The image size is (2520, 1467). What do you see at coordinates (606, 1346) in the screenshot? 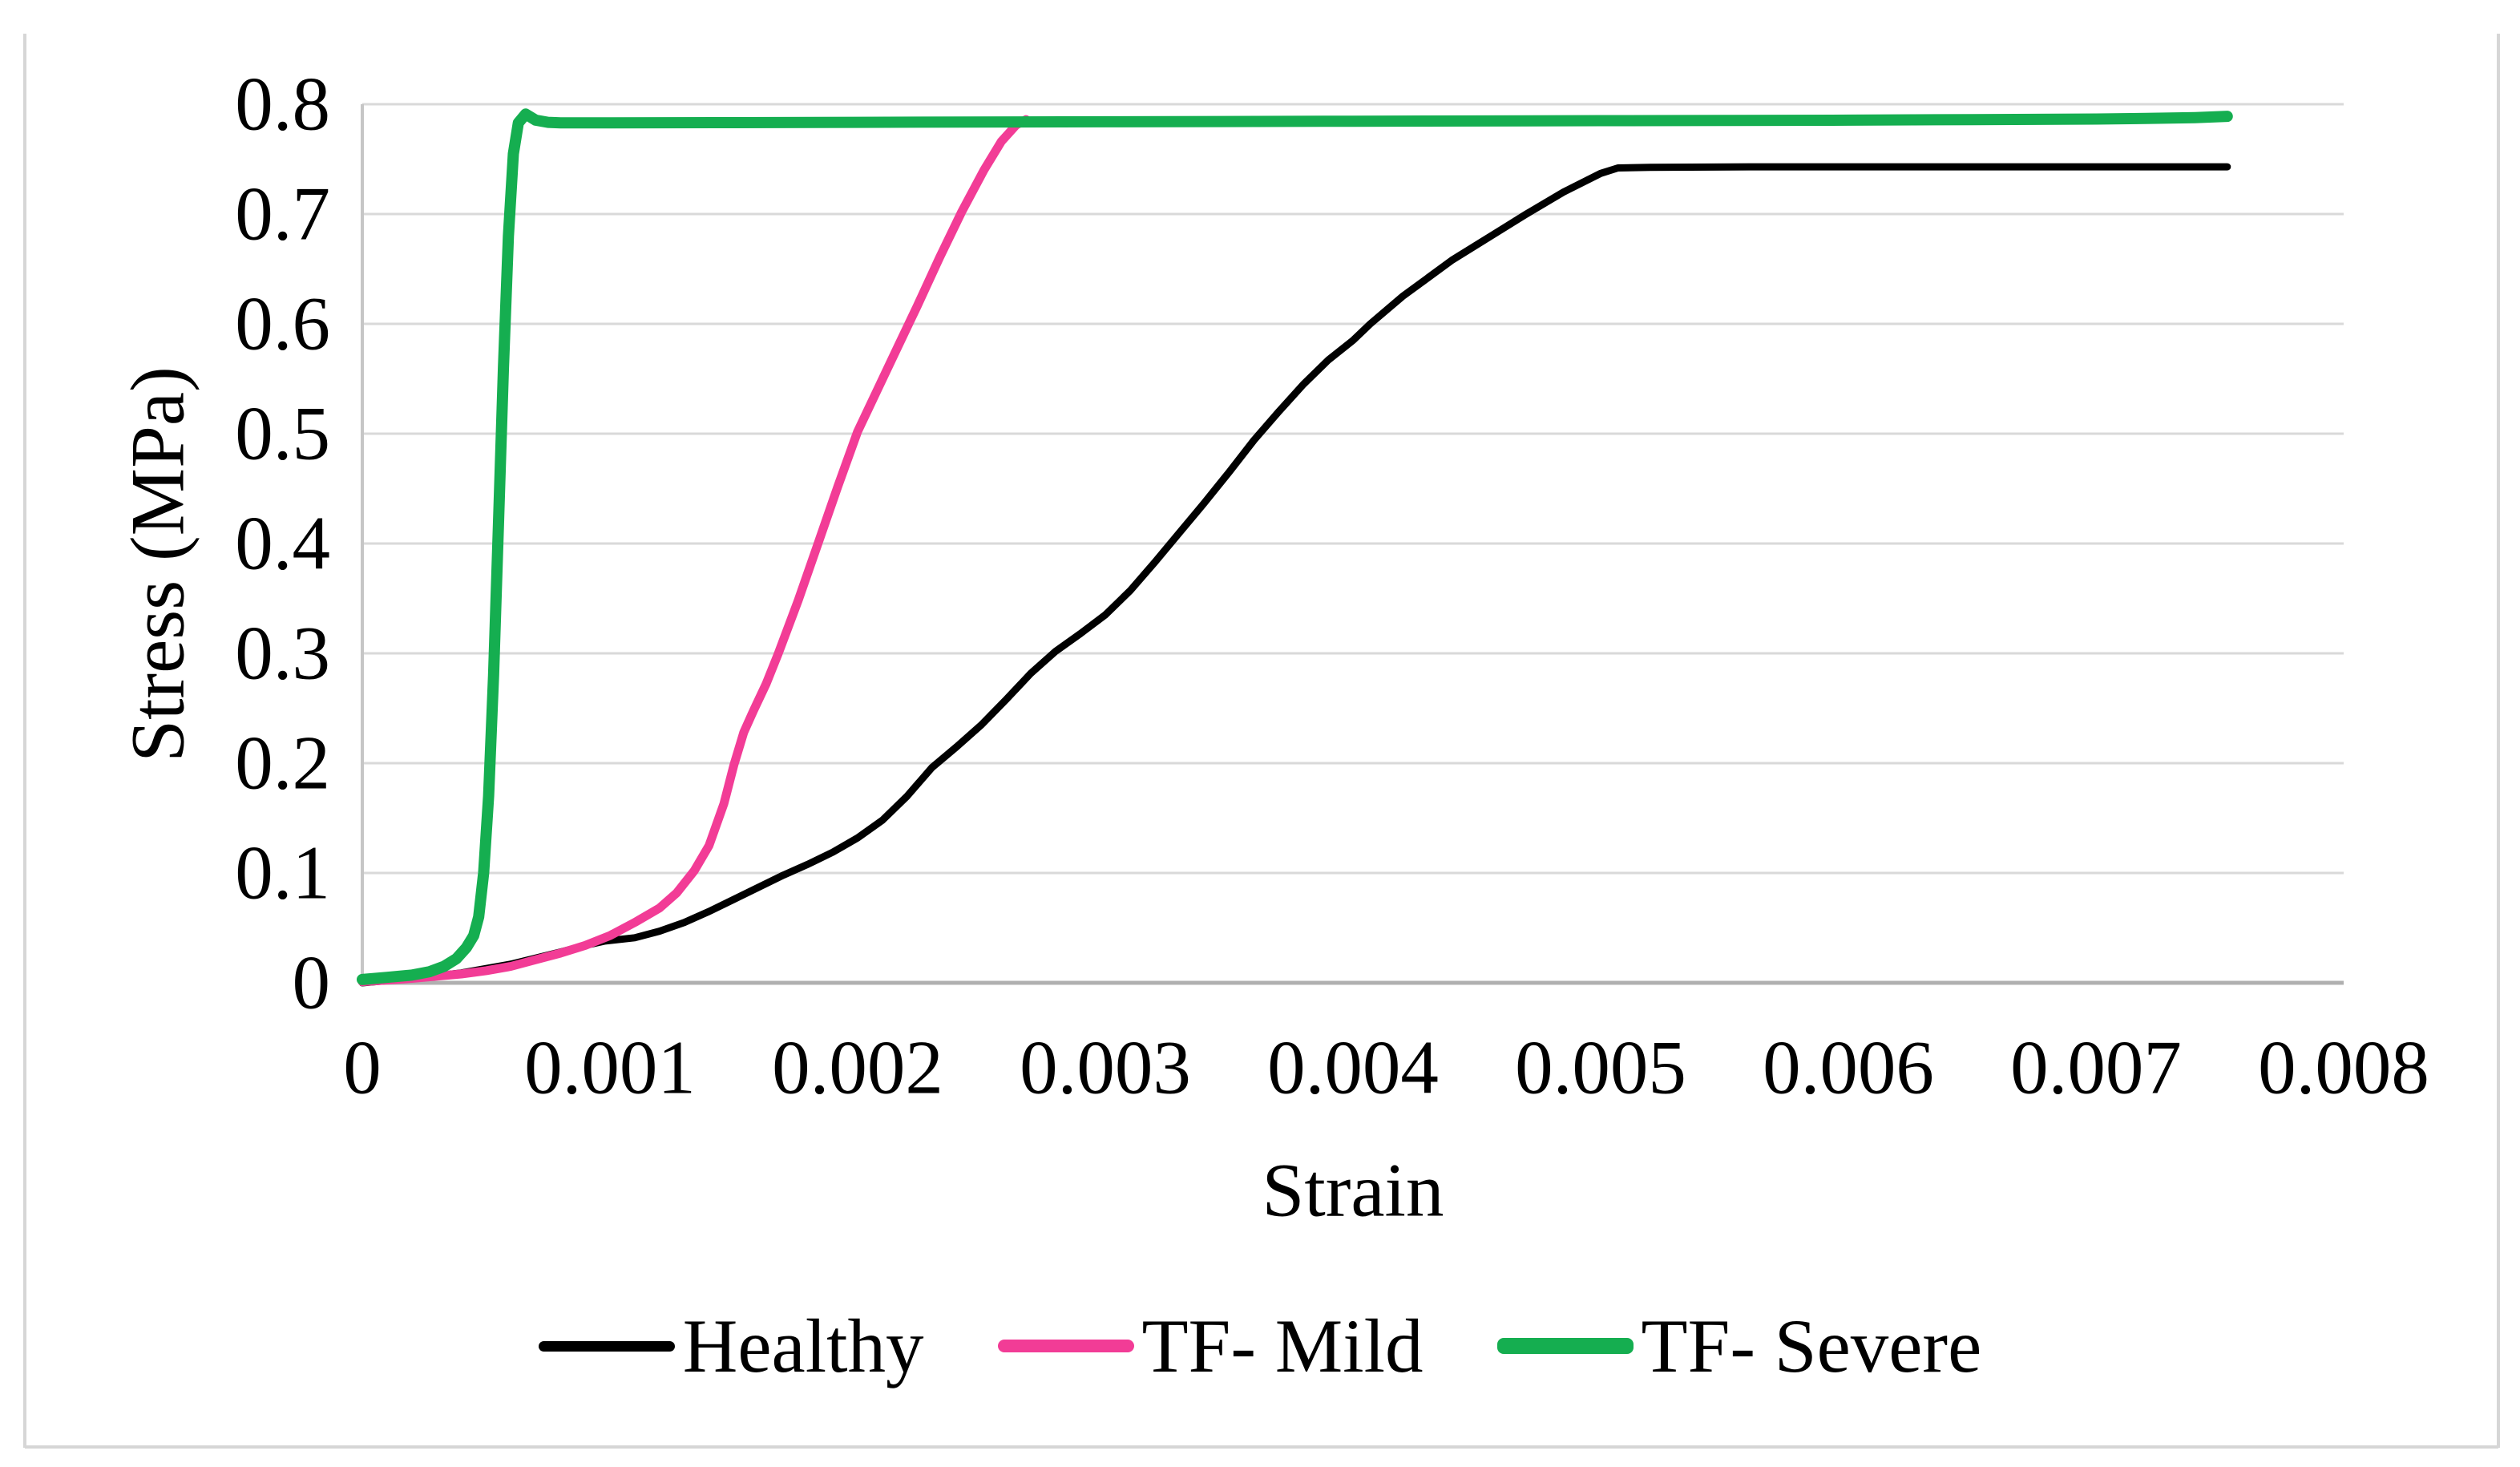
I see `legend-line-swatch-healthy` at bounding box center [606, 1346].